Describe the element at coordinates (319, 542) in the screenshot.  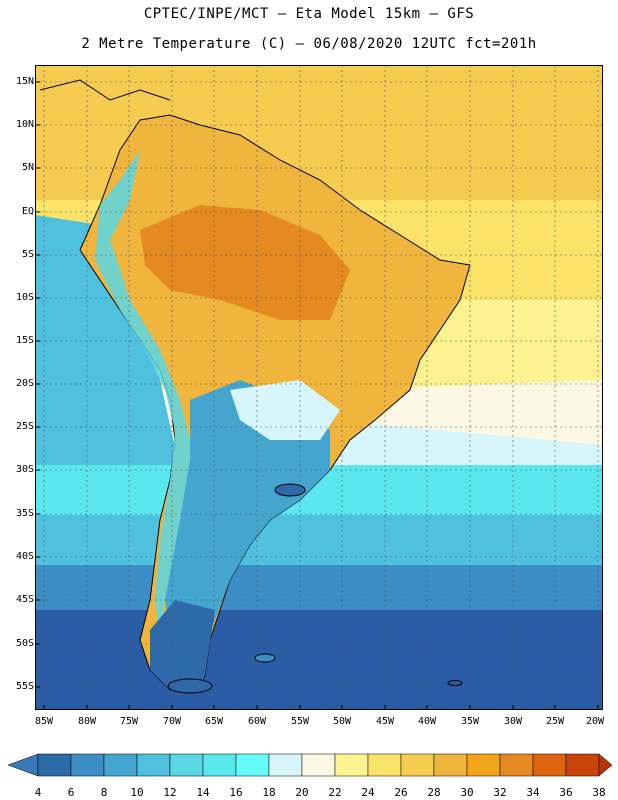
I see `light-ocean-band` at that location.